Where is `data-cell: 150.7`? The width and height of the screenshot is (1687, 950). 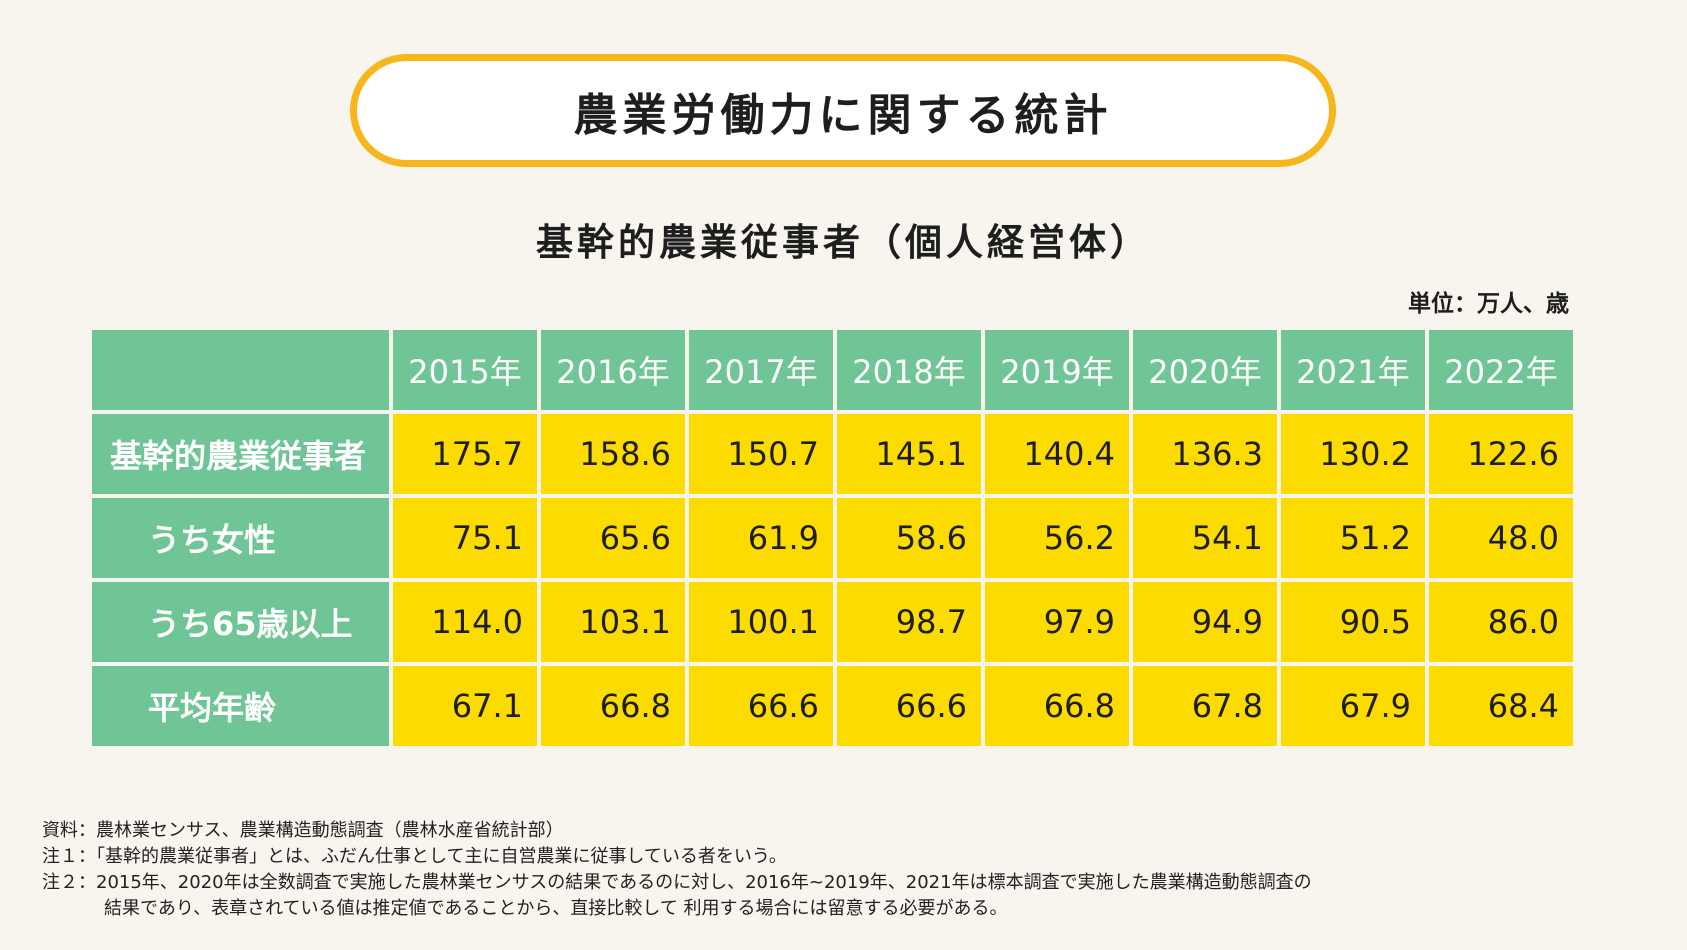 data-cell: 150.7 is located at coordinates (761, 454).